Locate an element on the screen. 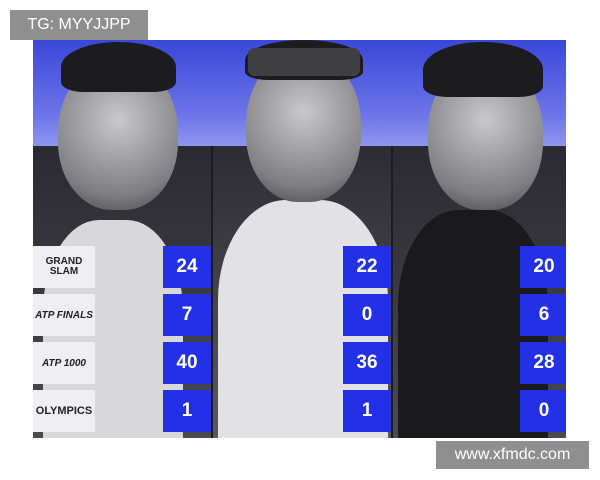 The width and height of the screenshot is (600, 480). p1-atp-1000: 40 is located at coordinates (187, 363).